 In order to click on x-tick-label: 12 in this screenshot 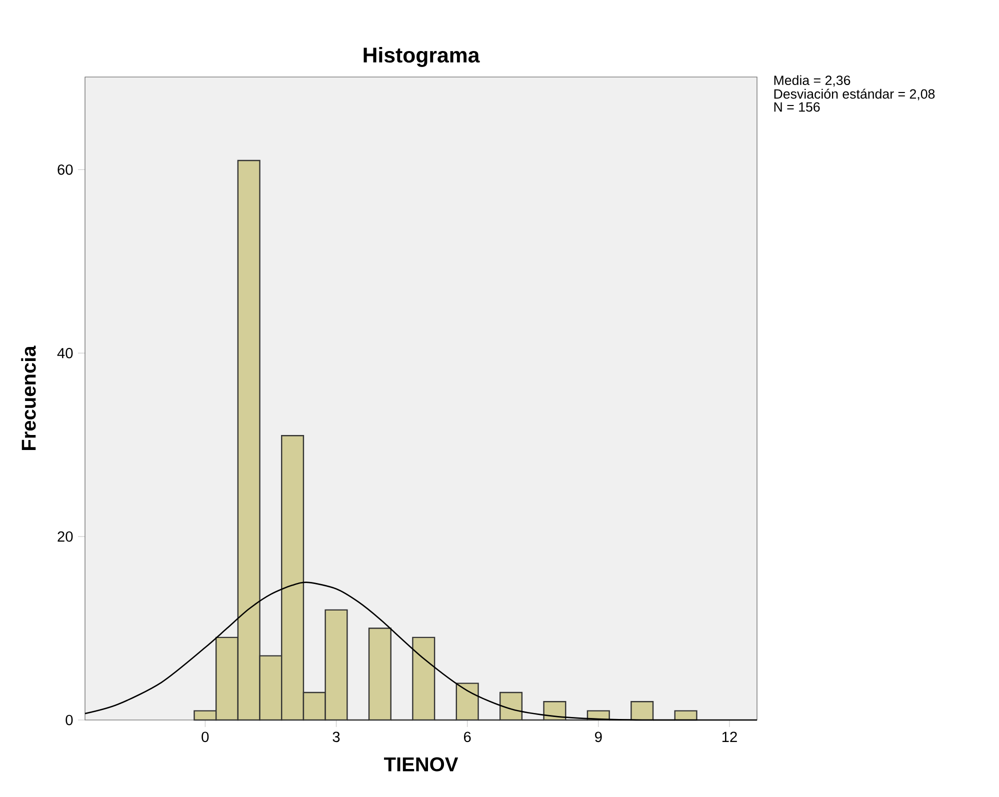, I will do `click(729, 737)`.